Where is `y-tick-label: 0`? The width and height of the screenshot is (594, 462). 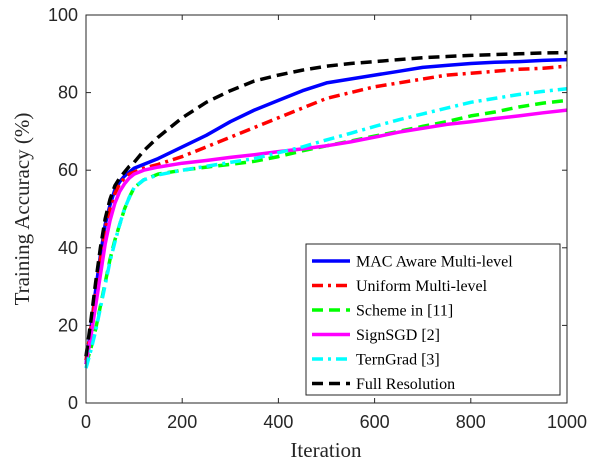 y-tick-label: 0 is located at coordinates (73, 403).